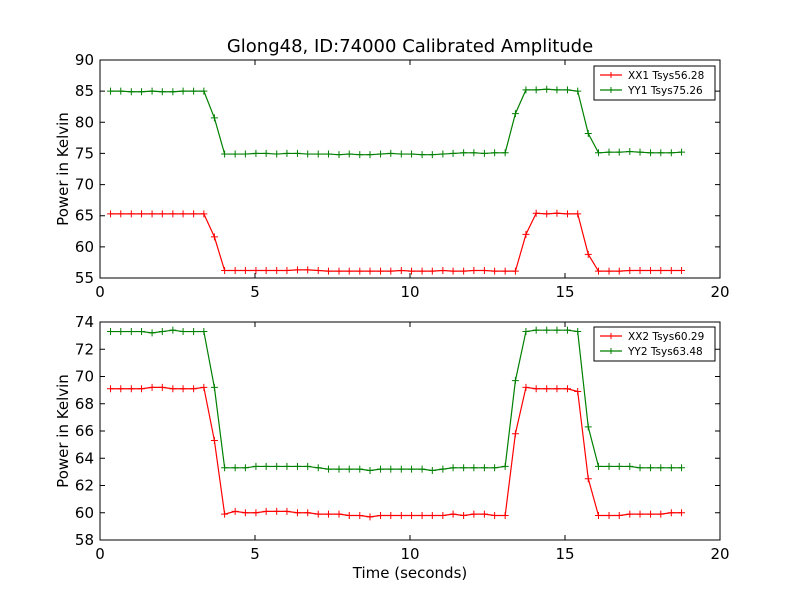 Image resolution: width=800 pixels, height=600 pixels. I want to click on legend-marker-swatch, so click(611, 351).